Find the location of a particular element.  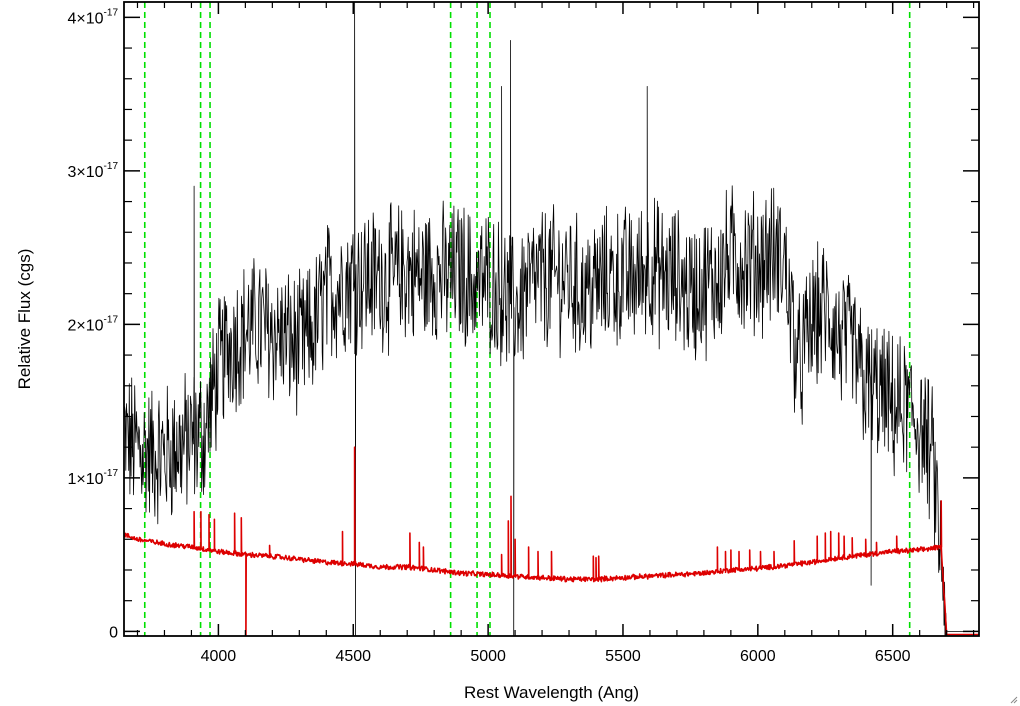

x-tick-label: 6000 is located at coordinates (758, 656).